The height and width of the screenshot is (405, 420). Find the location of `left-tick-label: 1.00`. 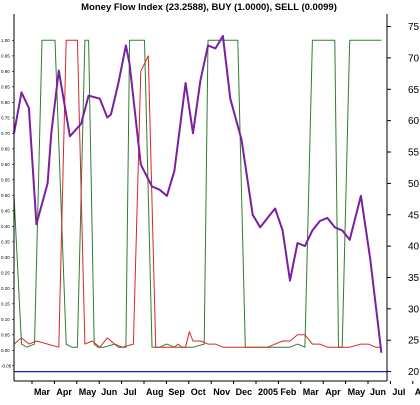

left-tick-label: 1.00 is located at coordinates (5, 40).